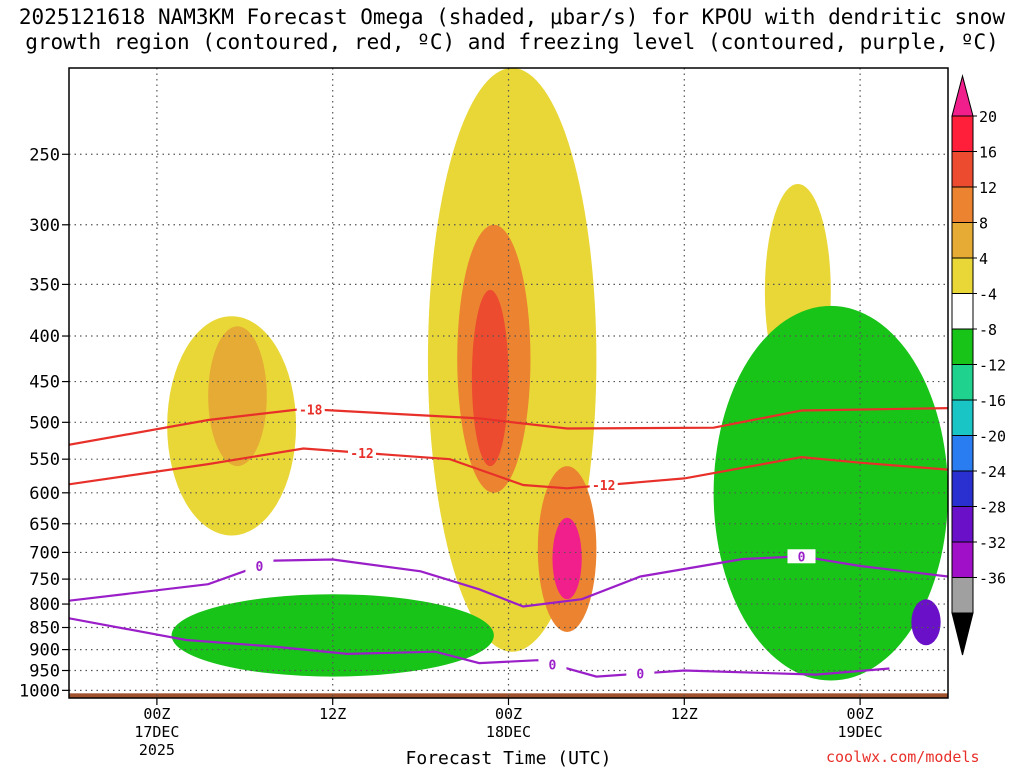  What do you see at coordinates (684, 714) in the screenshot?
I see `x-tick-label-36-0: 12Z` at bounding box center [684, 714].